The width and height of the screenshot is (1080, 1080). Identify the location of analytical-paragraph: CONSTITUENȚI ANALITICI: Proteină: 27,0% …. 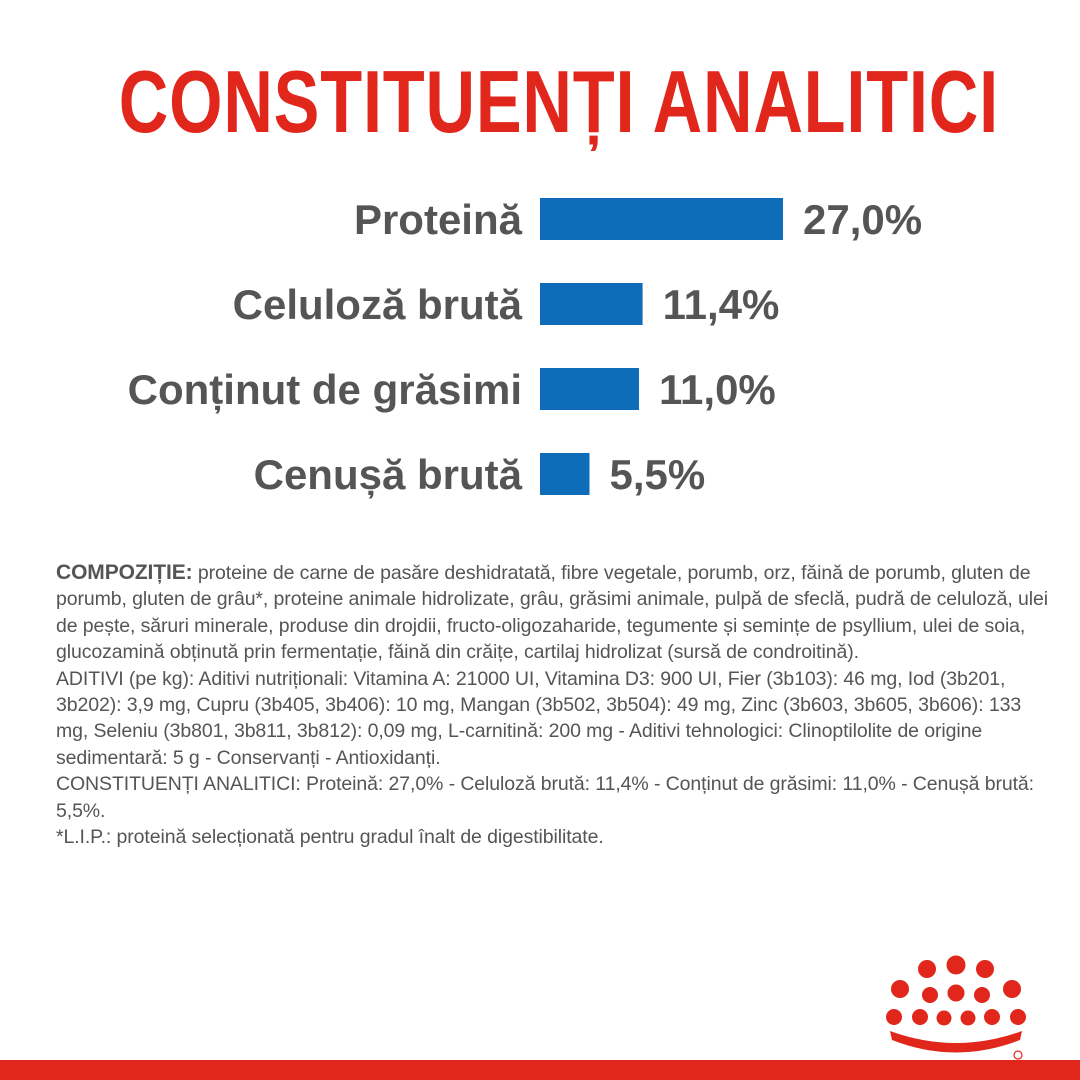
(545, 797).